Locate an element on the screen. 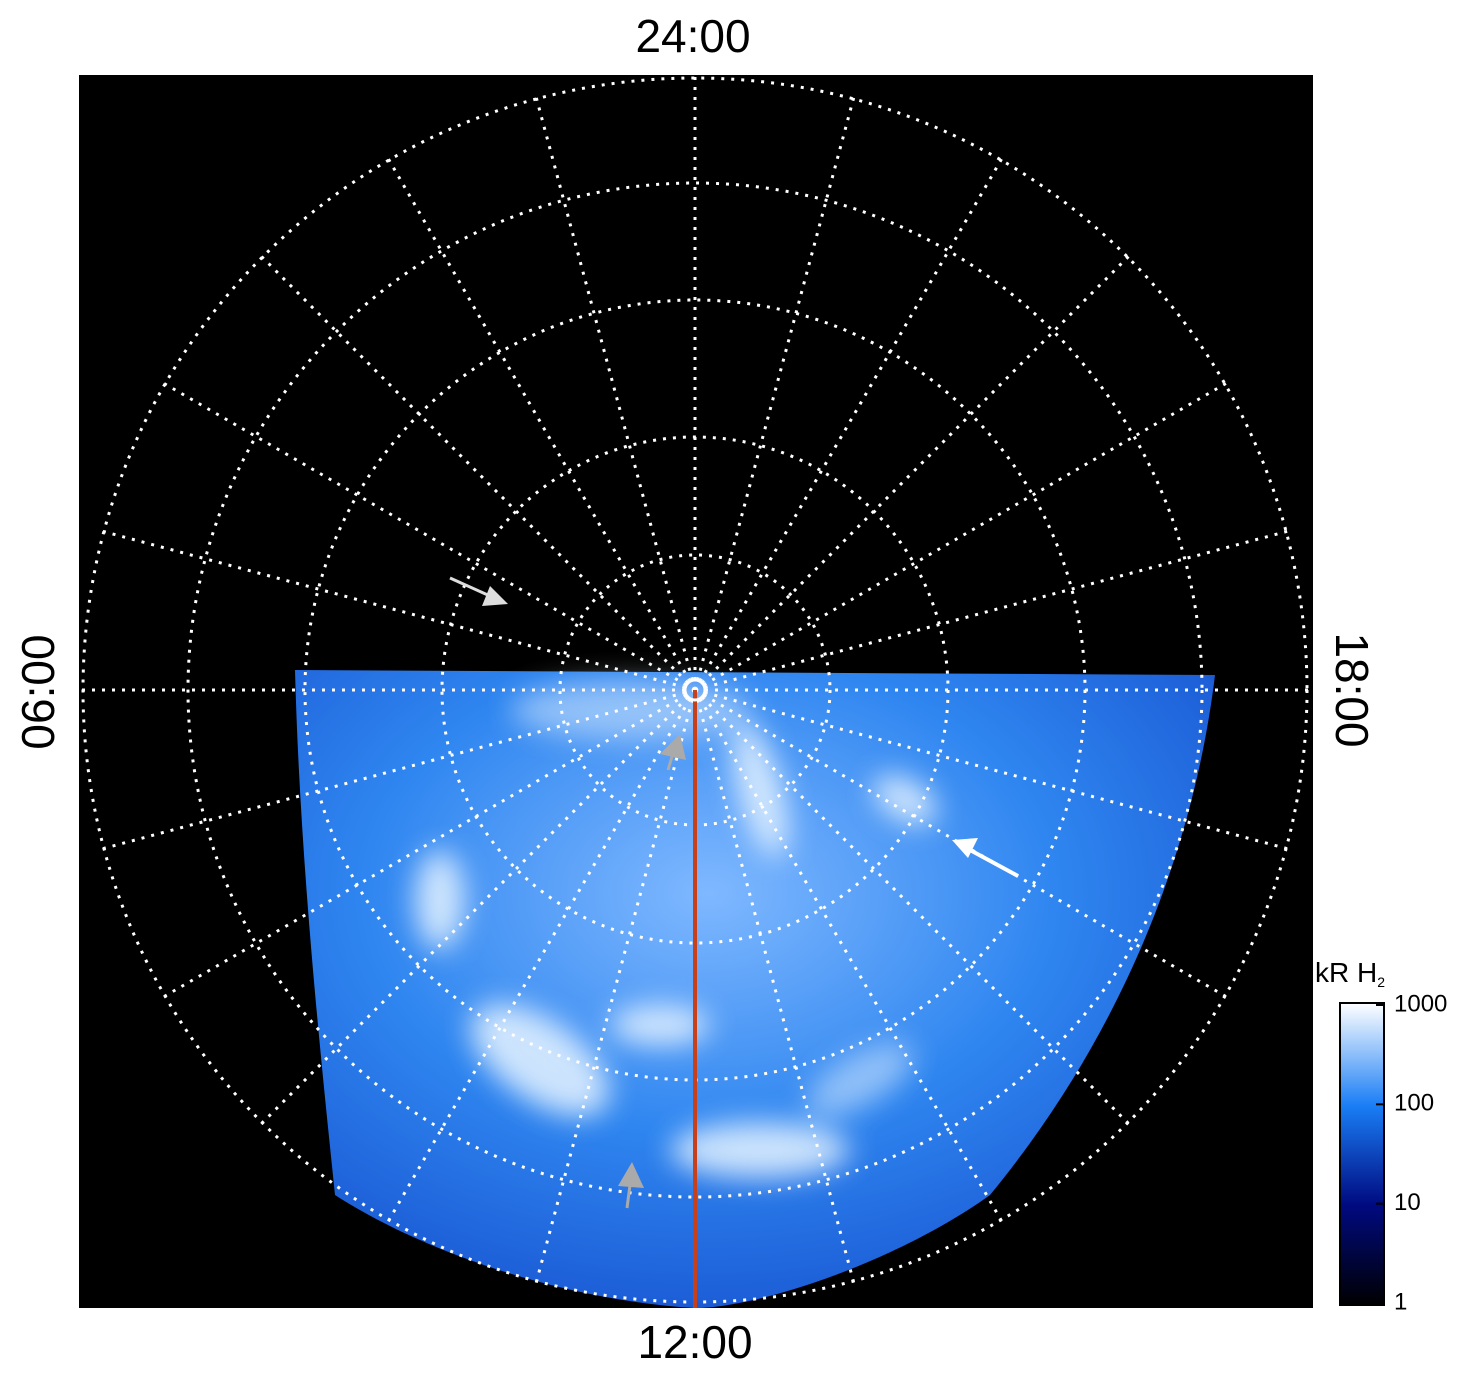  colorbar-title: kR H2 is located at coordinates (1350, 973).